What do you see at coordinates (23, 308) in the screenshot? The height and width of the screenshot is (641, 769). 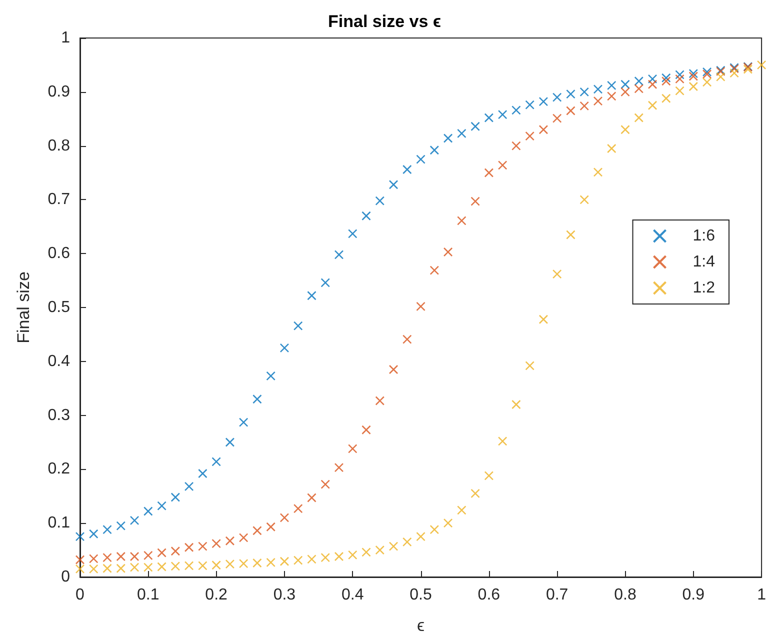 I see `y-axis-title: Final size` at bounding box center [23, 308].